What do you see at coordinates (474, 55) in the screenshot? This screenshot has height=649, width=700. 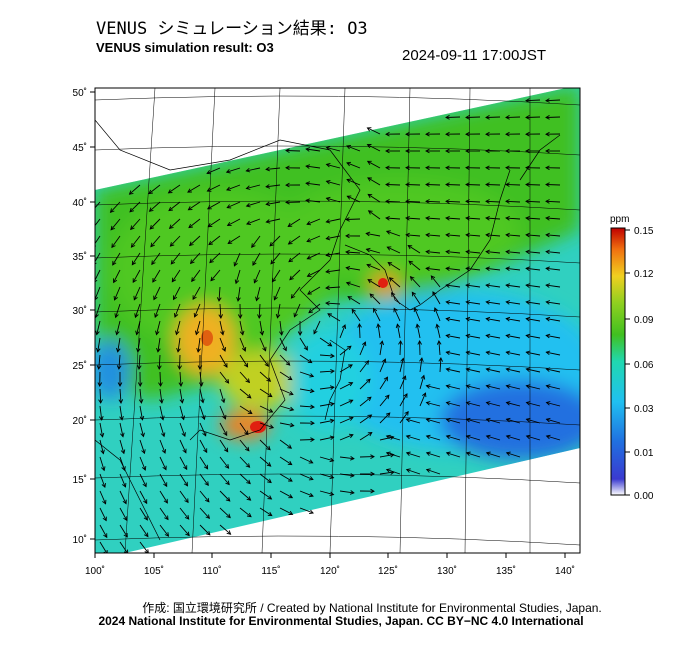 I see `timestamp: 2024-09-11 17:00JST` at bounding box center [474, 55].